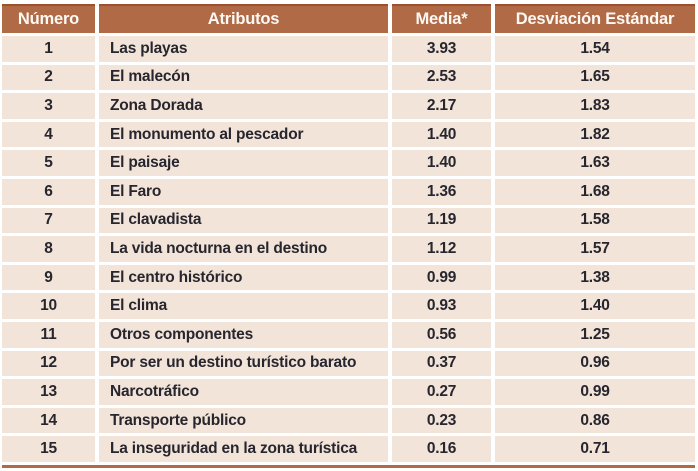 This screenshot has height=471, width=698. Describe the element at coordinates (48, 191) in the screenshot. I see `row-number-cell: 6` at that location.